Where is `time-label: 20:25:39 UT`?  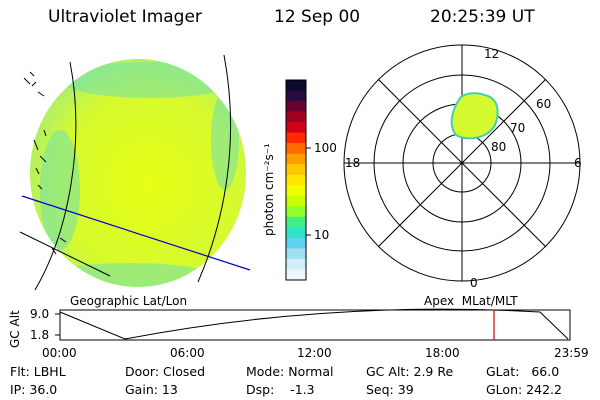 time-label: 20:25:39 UT is located at coordinates (482, 17).